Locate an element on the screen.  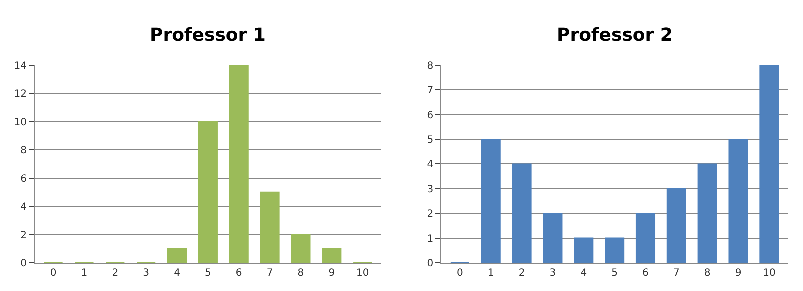
y-tick-label: 7 is located at coordinates (430, 91).